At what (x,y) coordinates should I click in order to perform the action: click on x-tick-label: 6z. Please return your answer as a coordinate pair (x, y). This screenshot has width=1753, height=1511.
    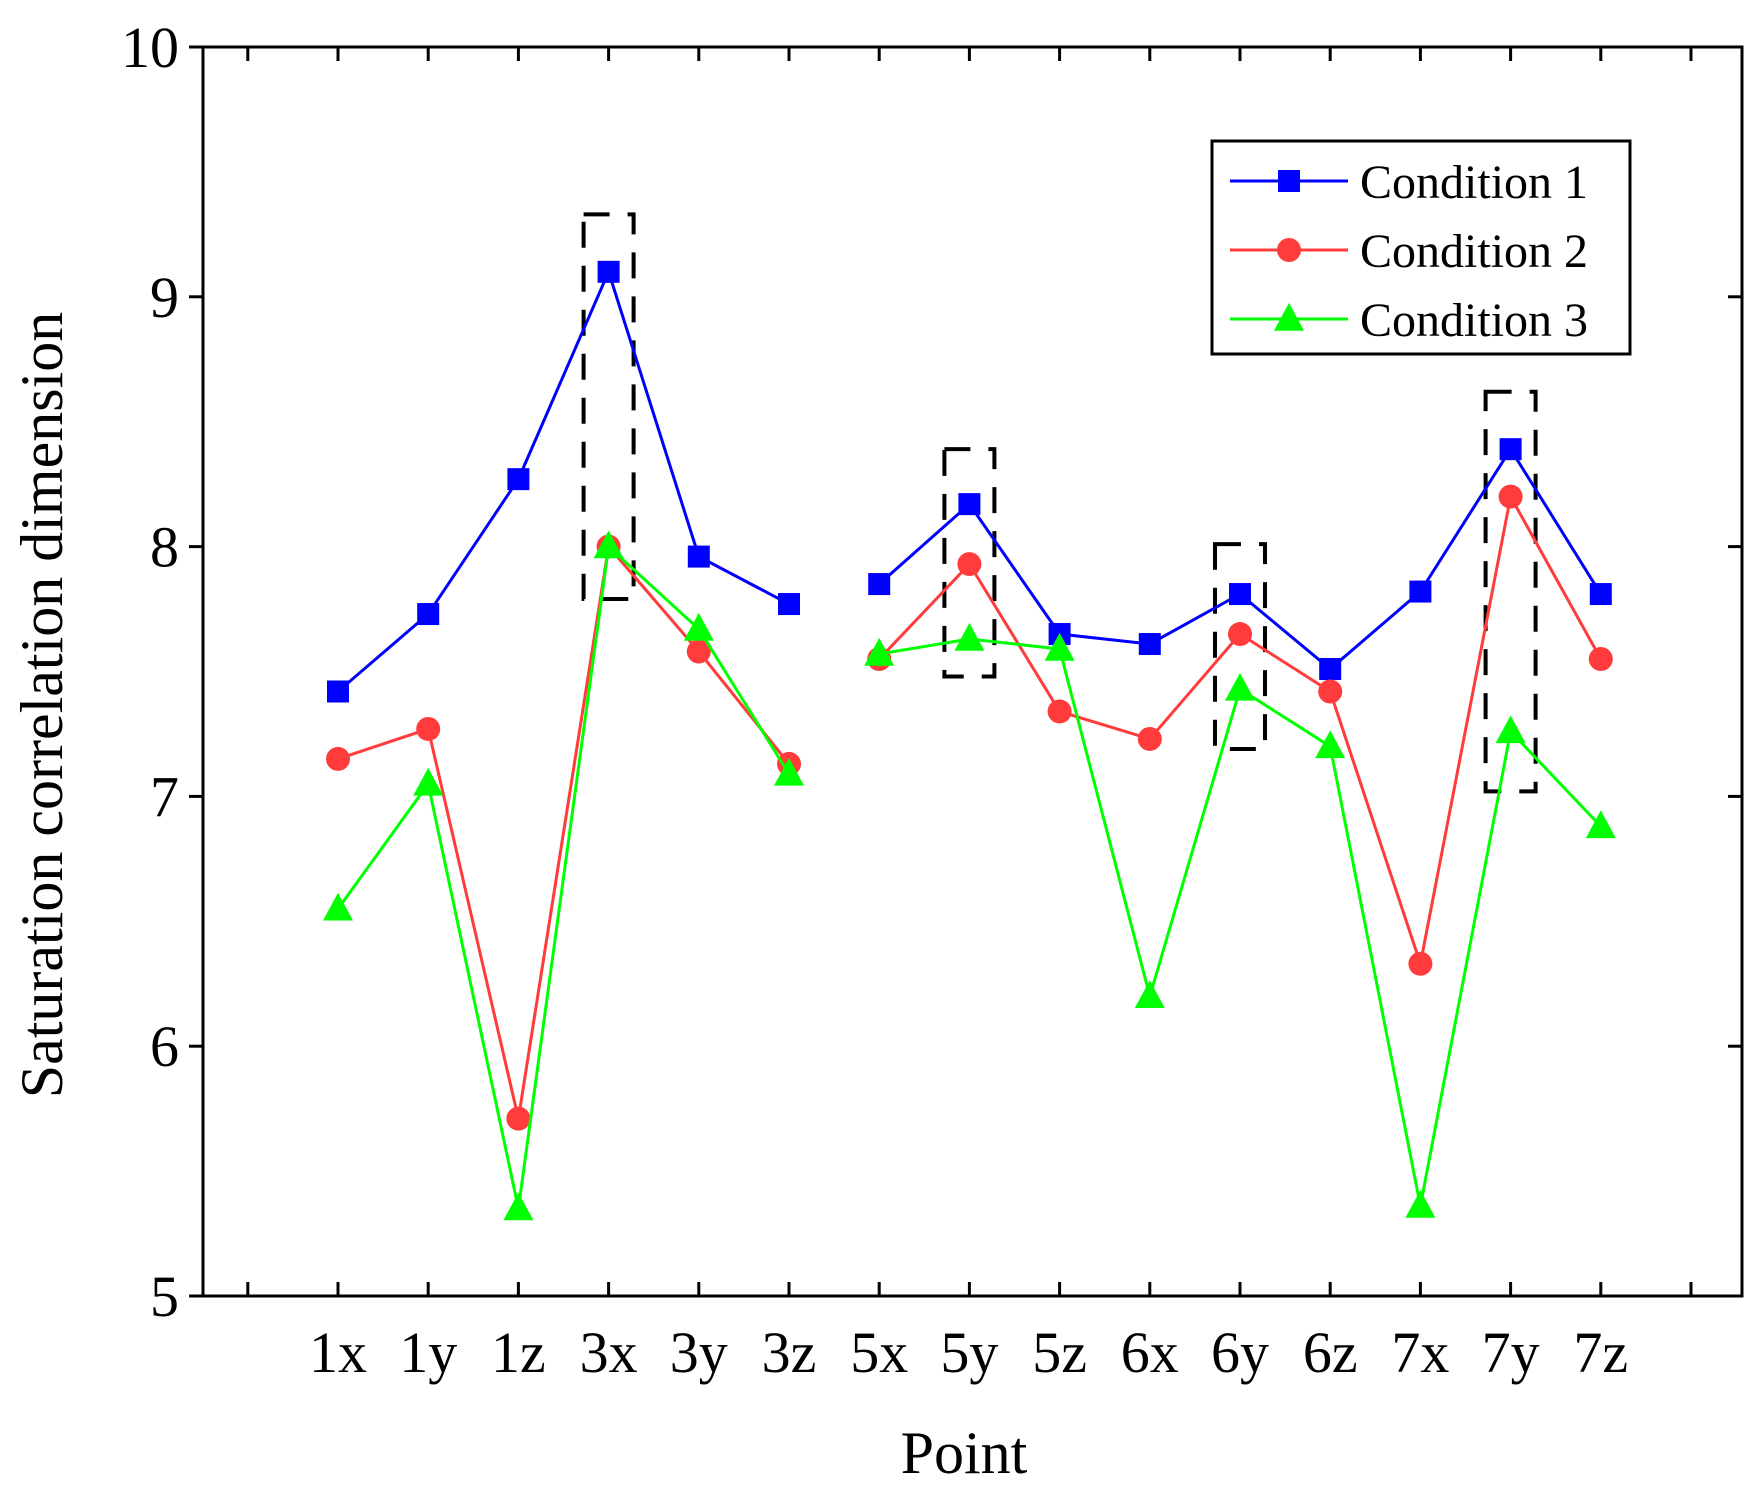
    Looking at the image, I should click on (1330, 1352).